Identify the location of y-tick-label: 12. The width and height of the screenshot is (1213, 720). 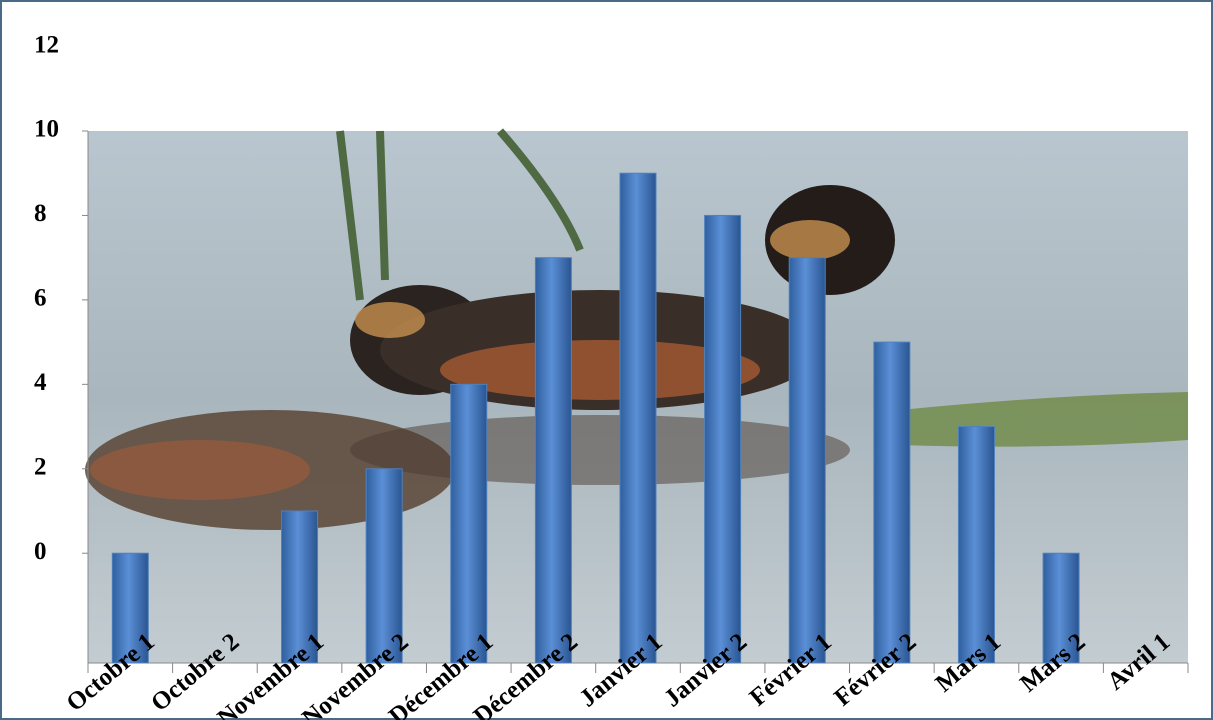
(46, 44).